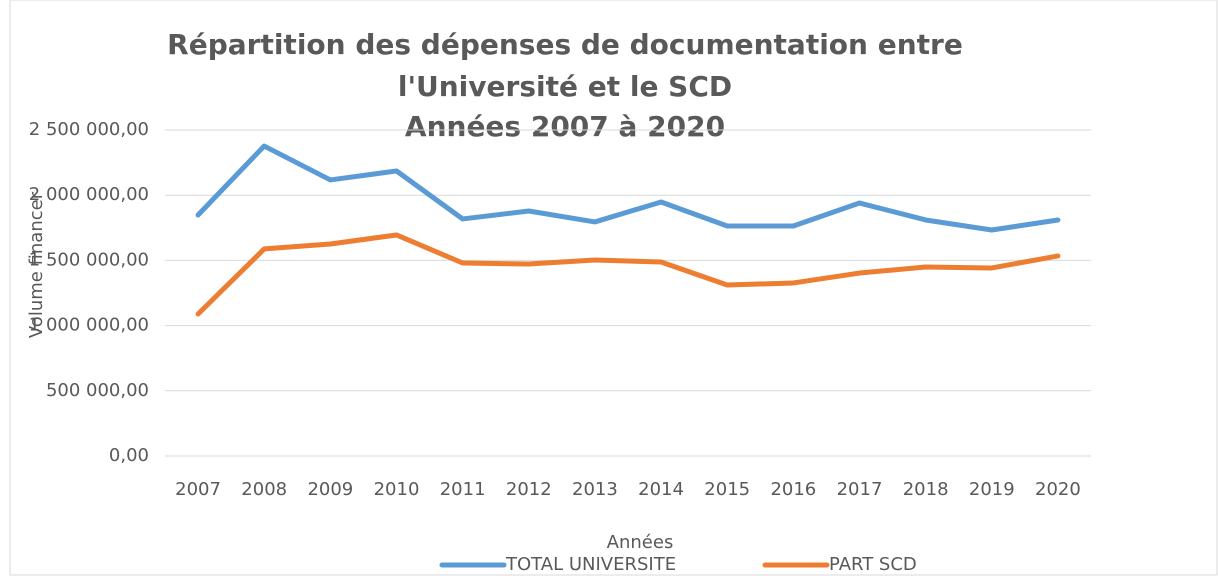 This screenshot has width=1218, height=576. Describe the element at coordinates (926, 489) in the screenshot. I see `x-tick-label: 2018` at that location.